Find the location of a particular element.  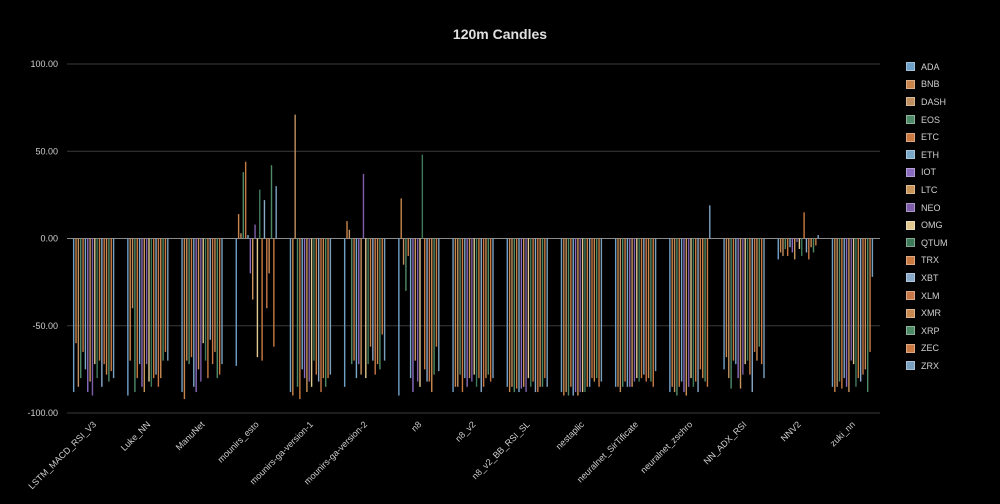

legend-item-eos: EOS is located at coordinates (927, 120).